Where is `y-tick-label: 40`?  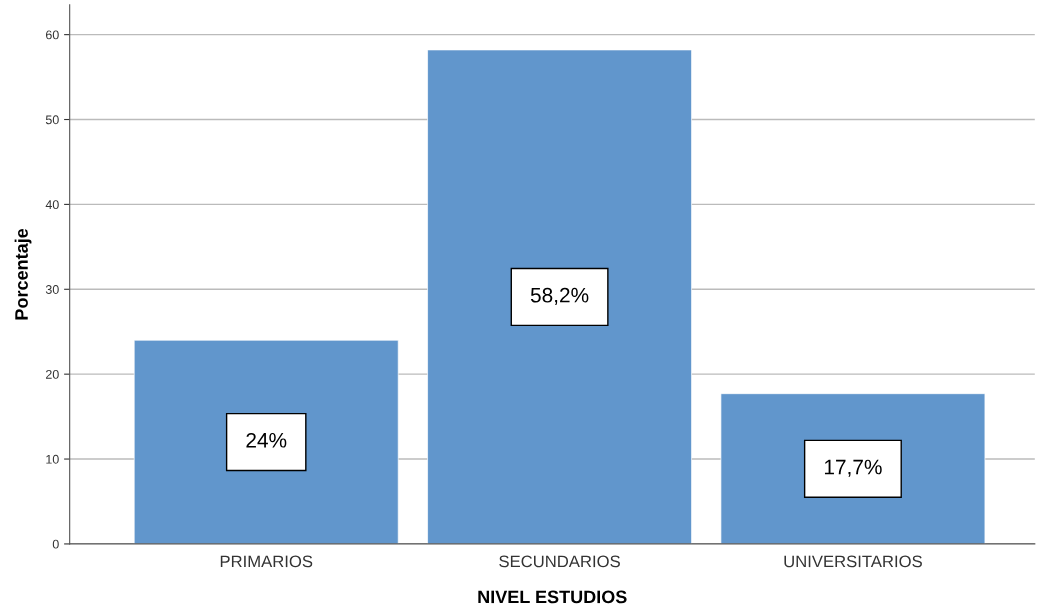 y-tick-label: 40 is located at coordinates (52, 205).